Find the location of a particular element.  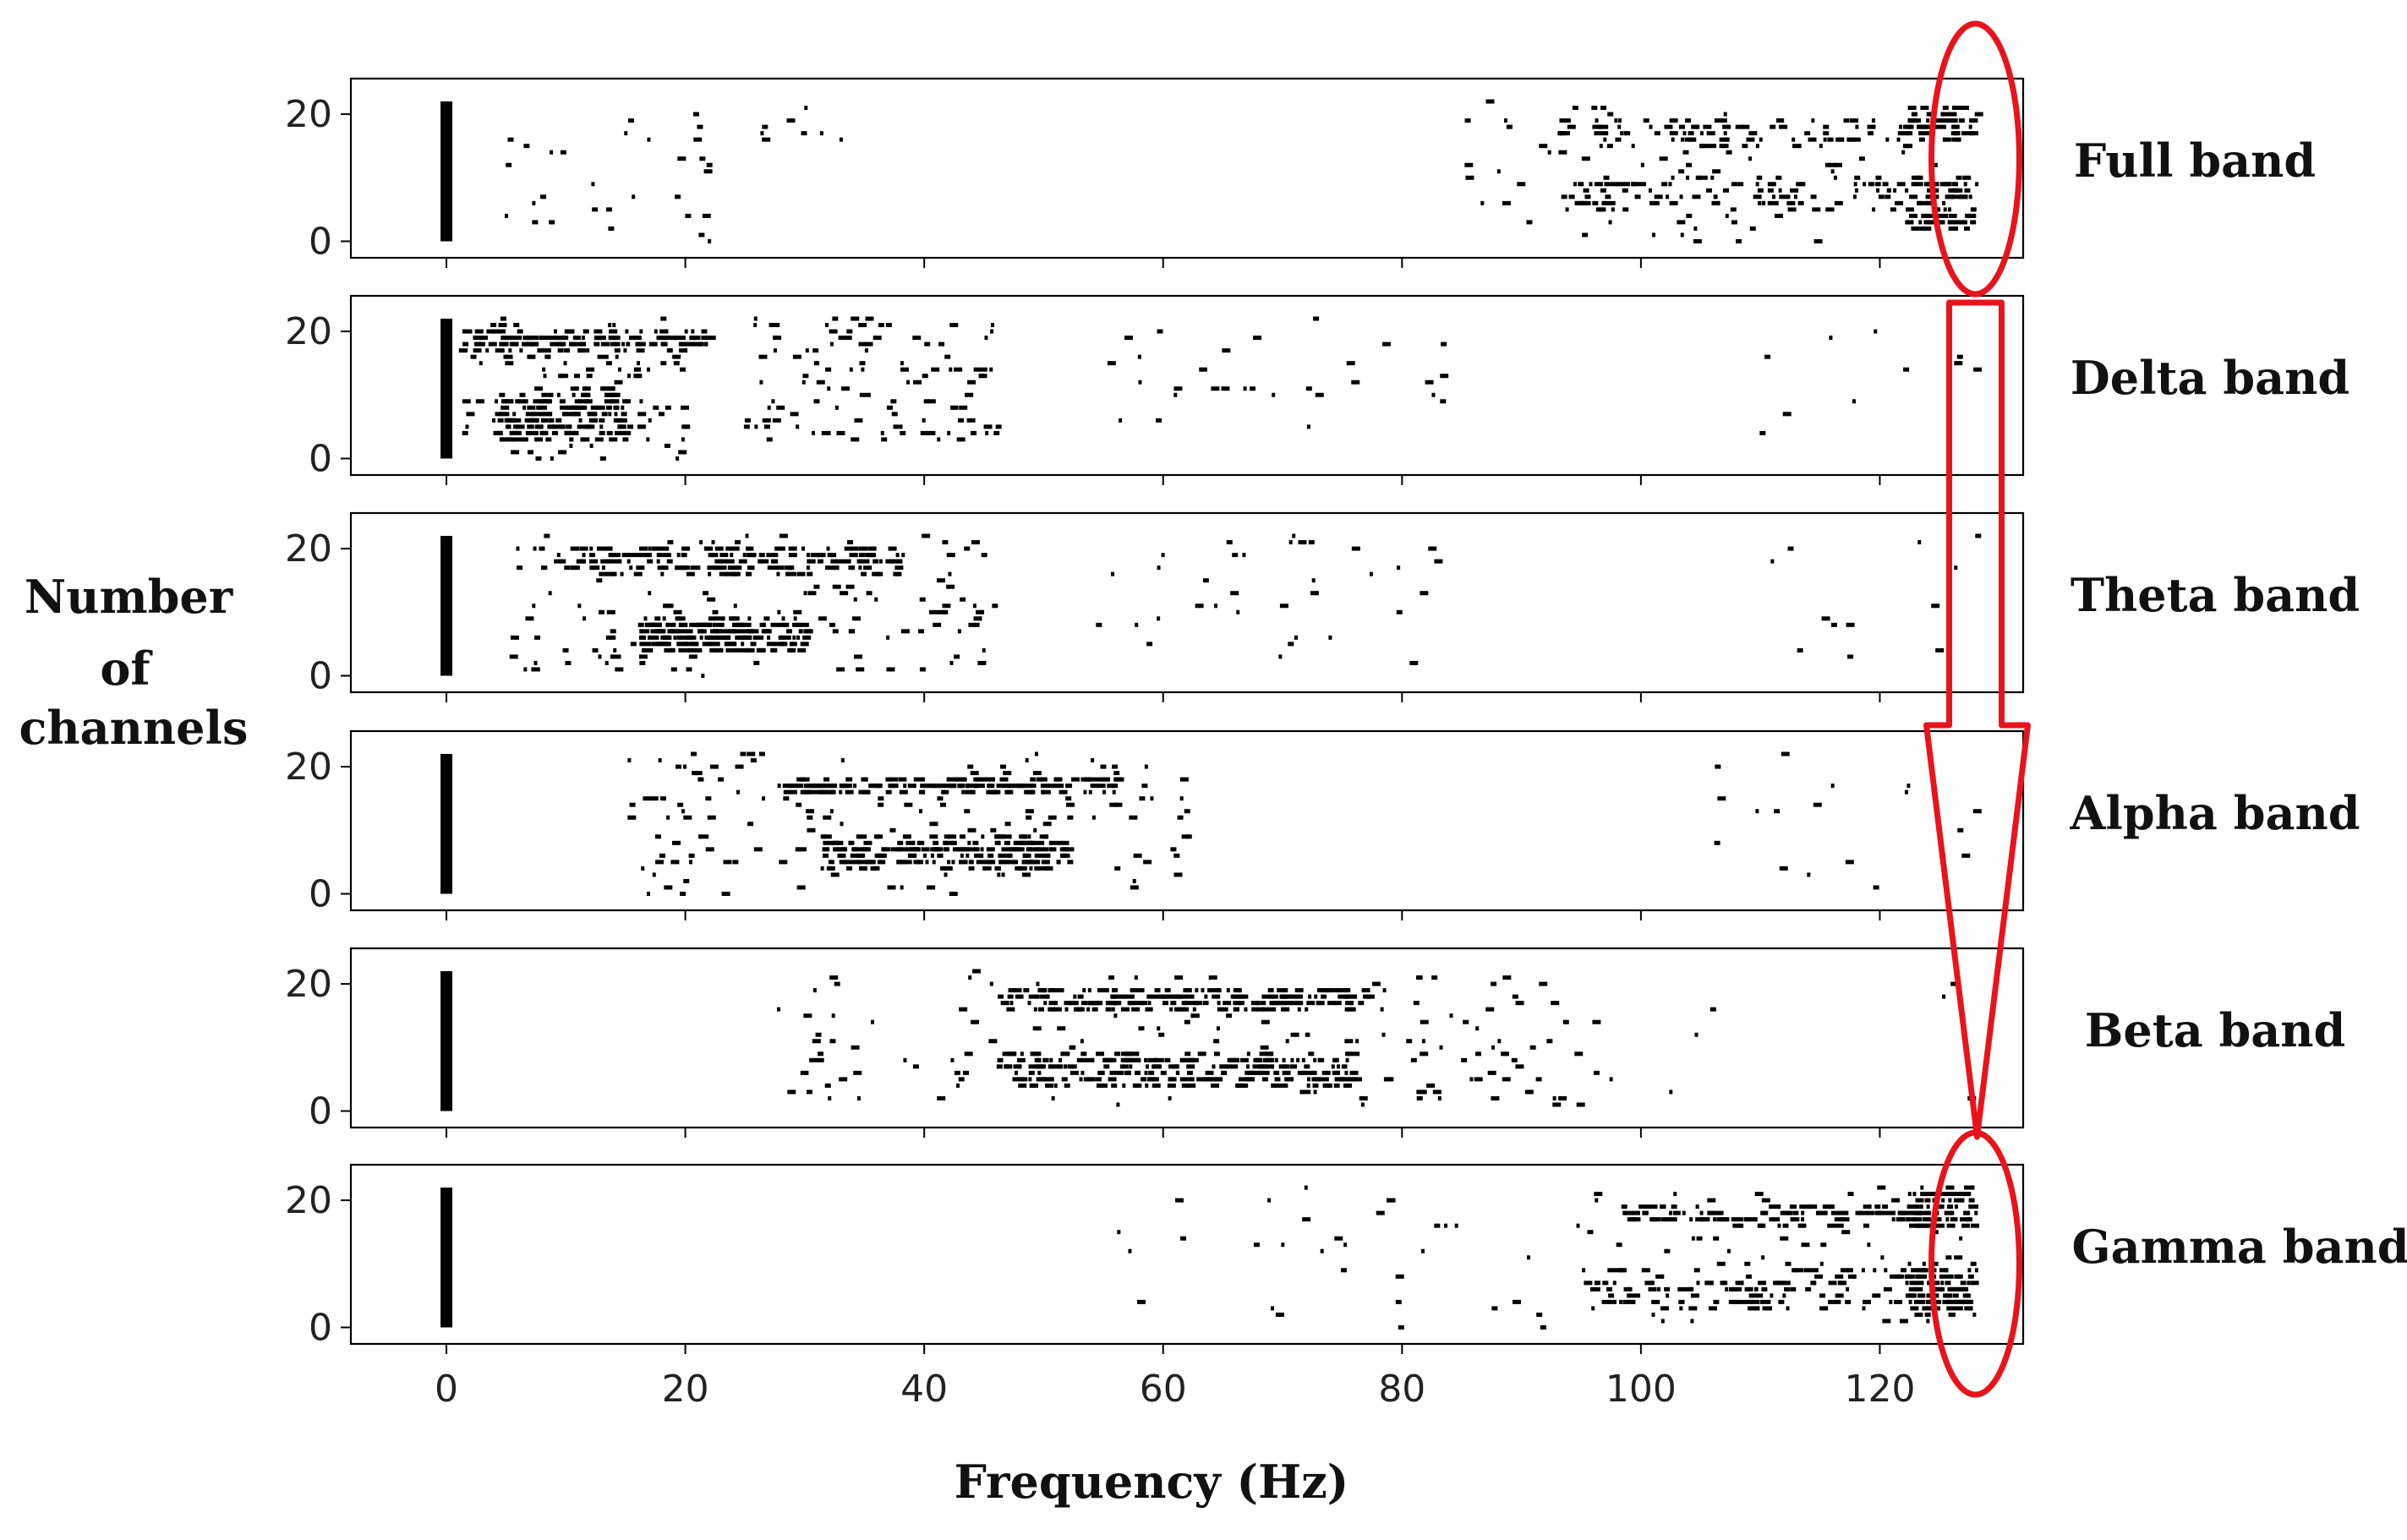

band-label: Delta band is located at coordinates (2210, 378).